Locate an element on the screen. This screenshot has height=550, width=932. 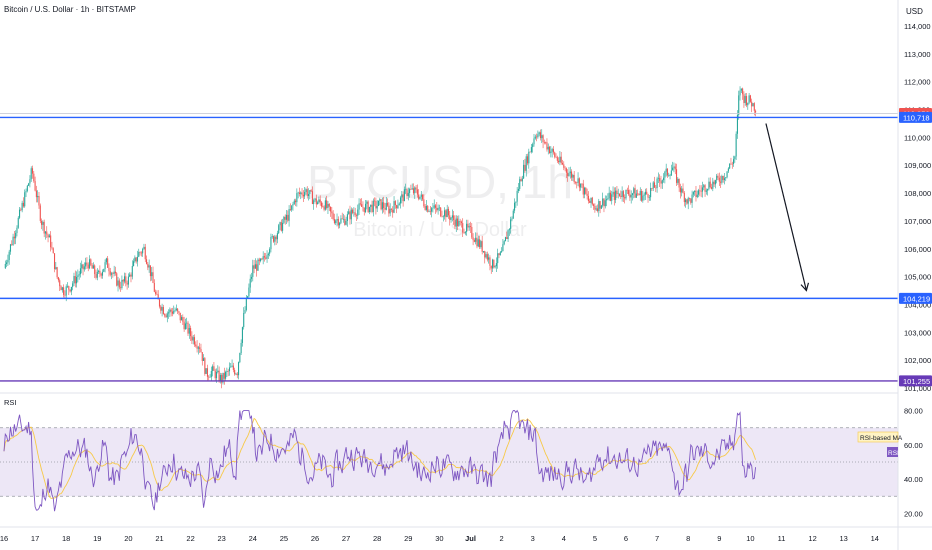
rsi-title: RSI is located at coordinates (10, 402).